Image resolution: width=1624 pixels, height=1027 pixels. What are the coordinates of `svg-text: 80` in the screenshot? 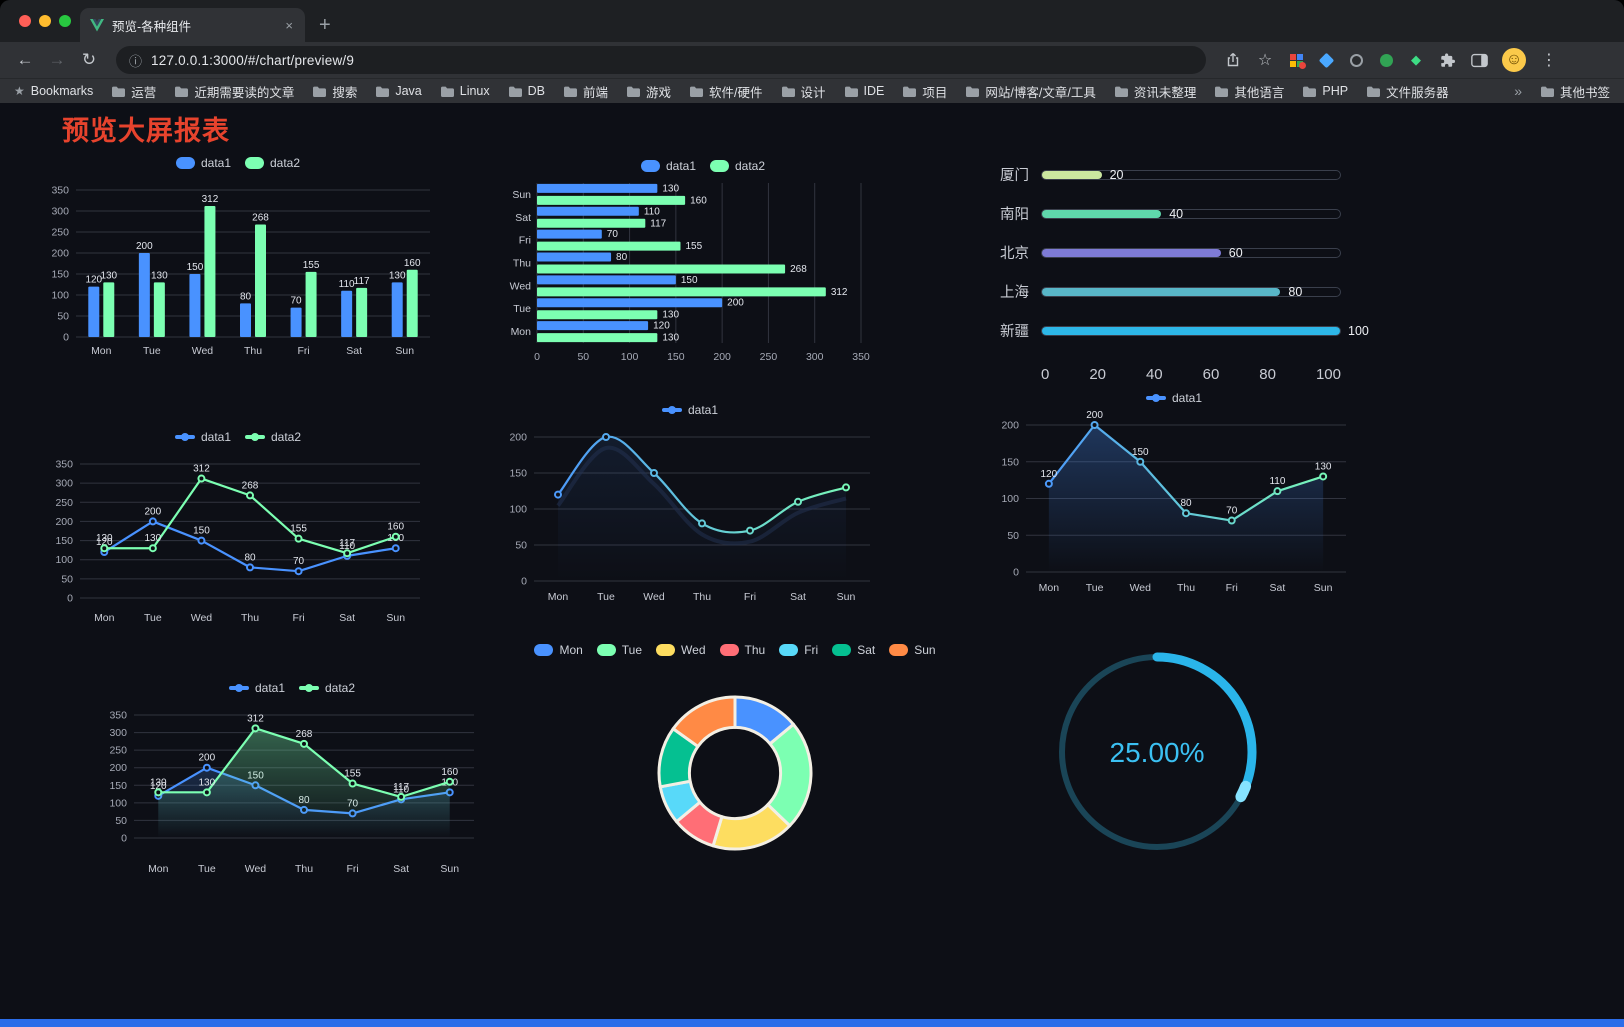 It's located at (1186, 503).